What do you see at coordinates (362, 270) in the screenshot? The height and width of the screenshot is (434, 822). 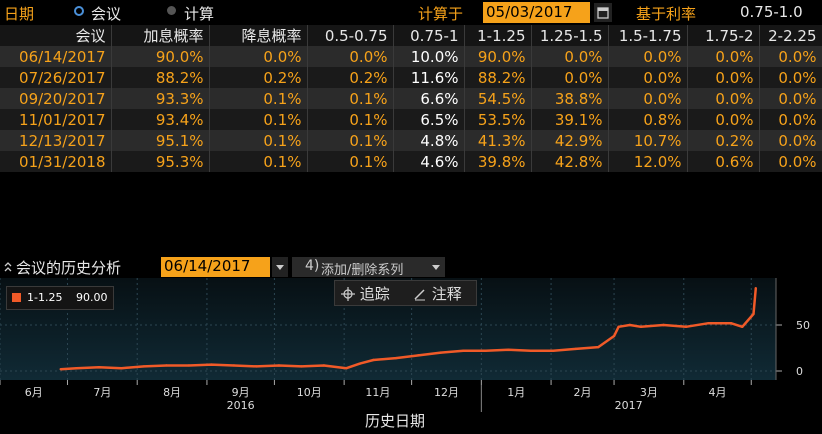 I see `add-remove-series-label: 添加/删除系列` at bounding box center [362, 270].